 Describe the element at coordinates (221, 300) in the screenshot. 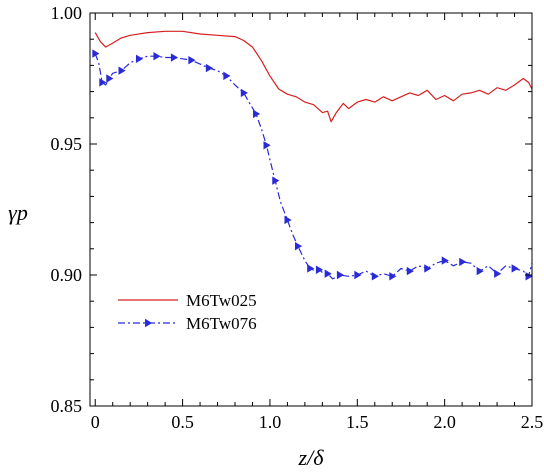

I see `legend-label-m6tw025: M6Tw025` at that location.